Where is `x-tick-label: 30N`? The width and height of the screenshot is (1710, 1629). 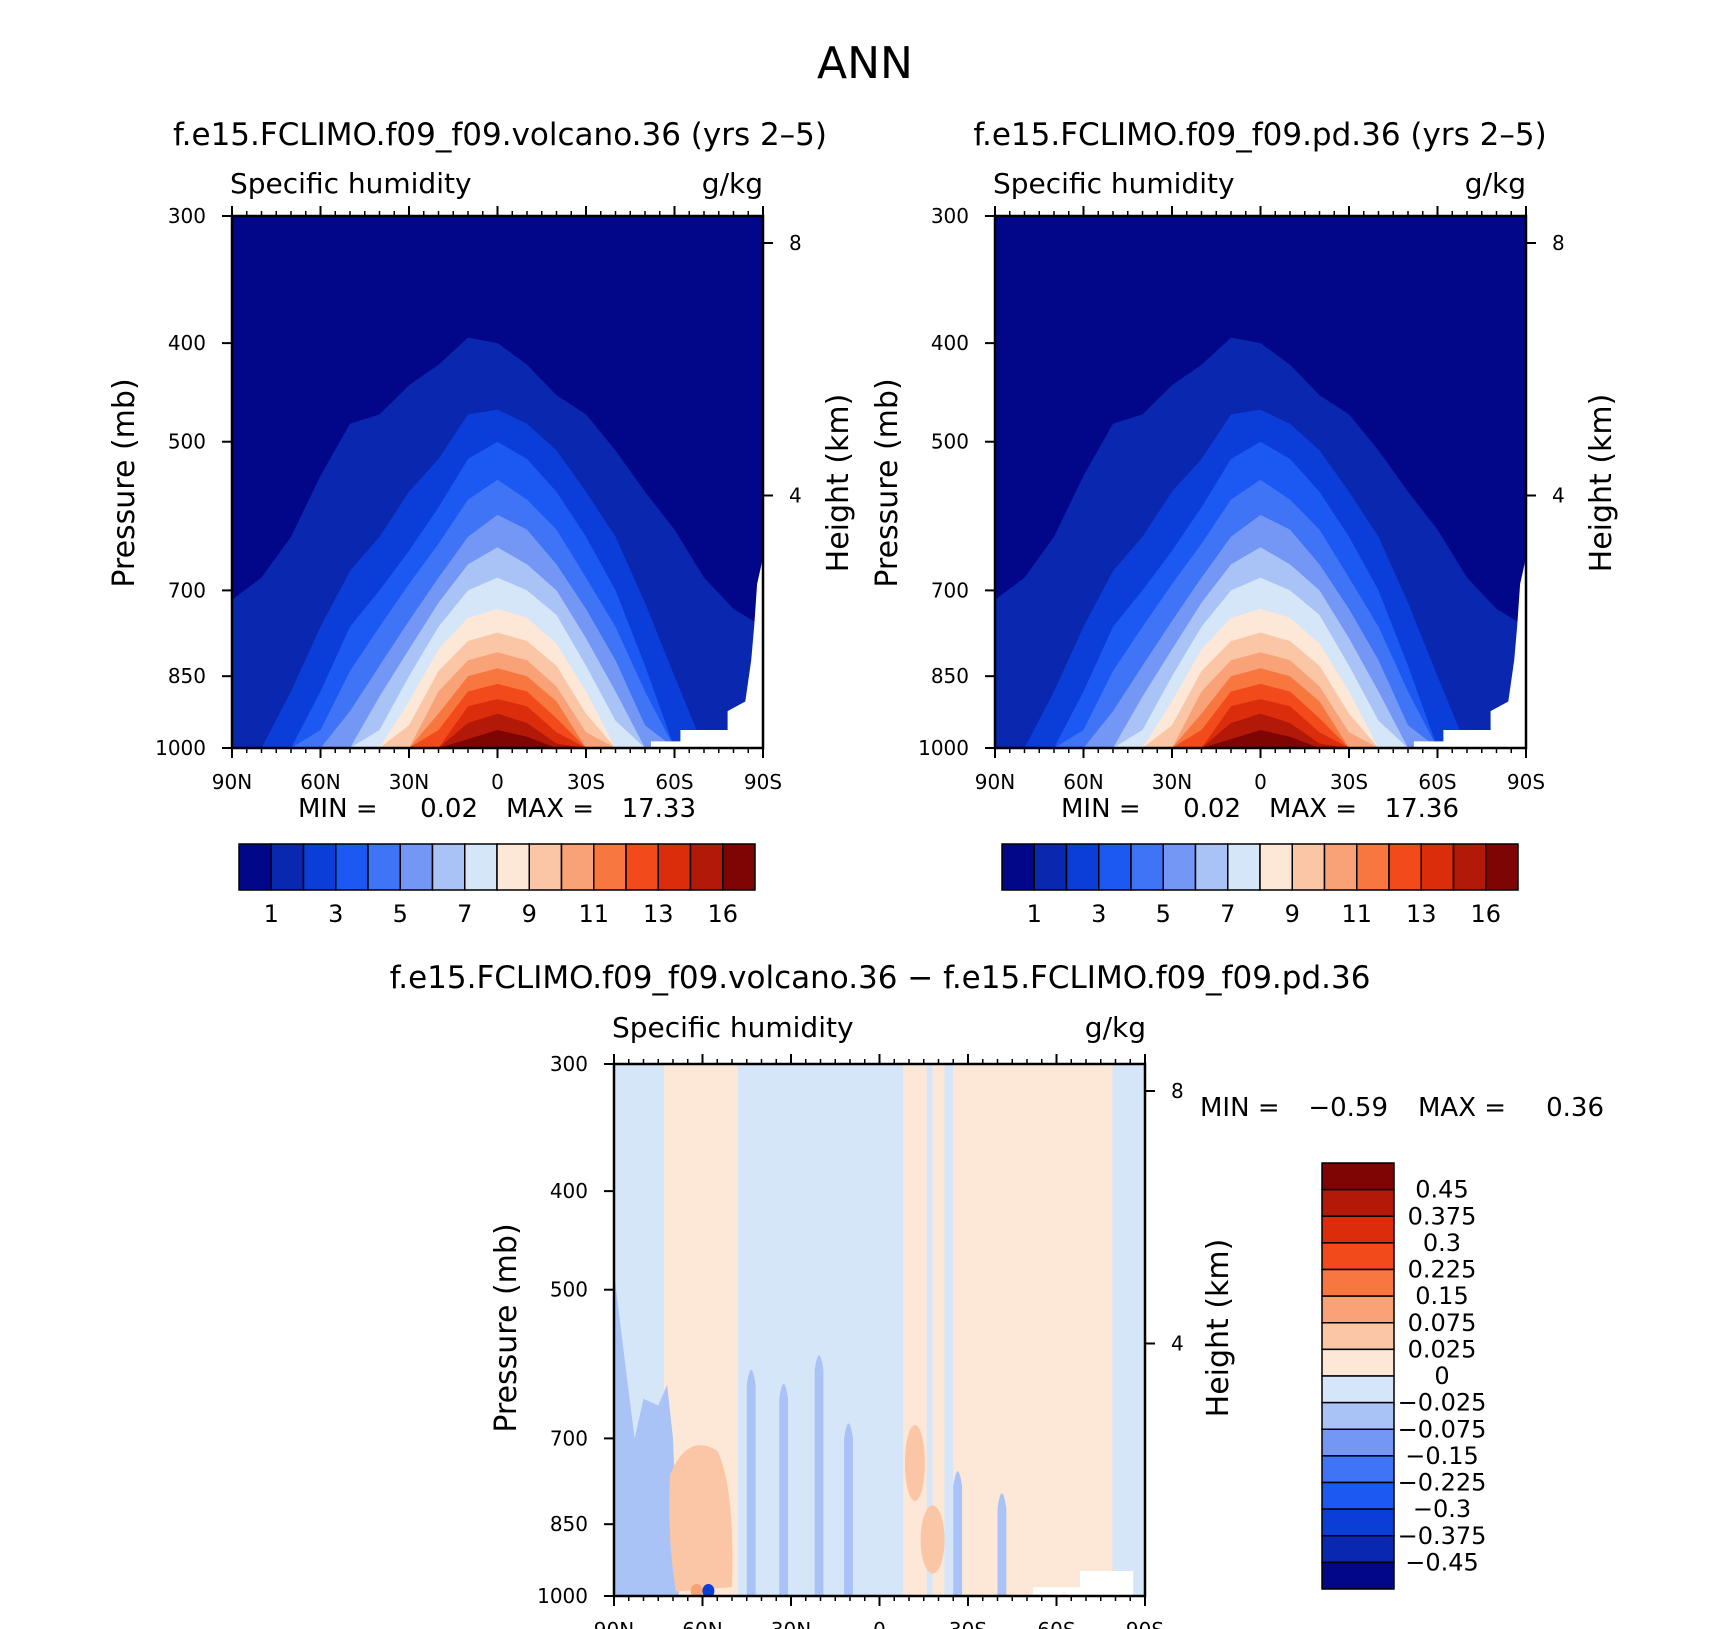 x-tick-label: 30N is located at coordinates (409, 782).